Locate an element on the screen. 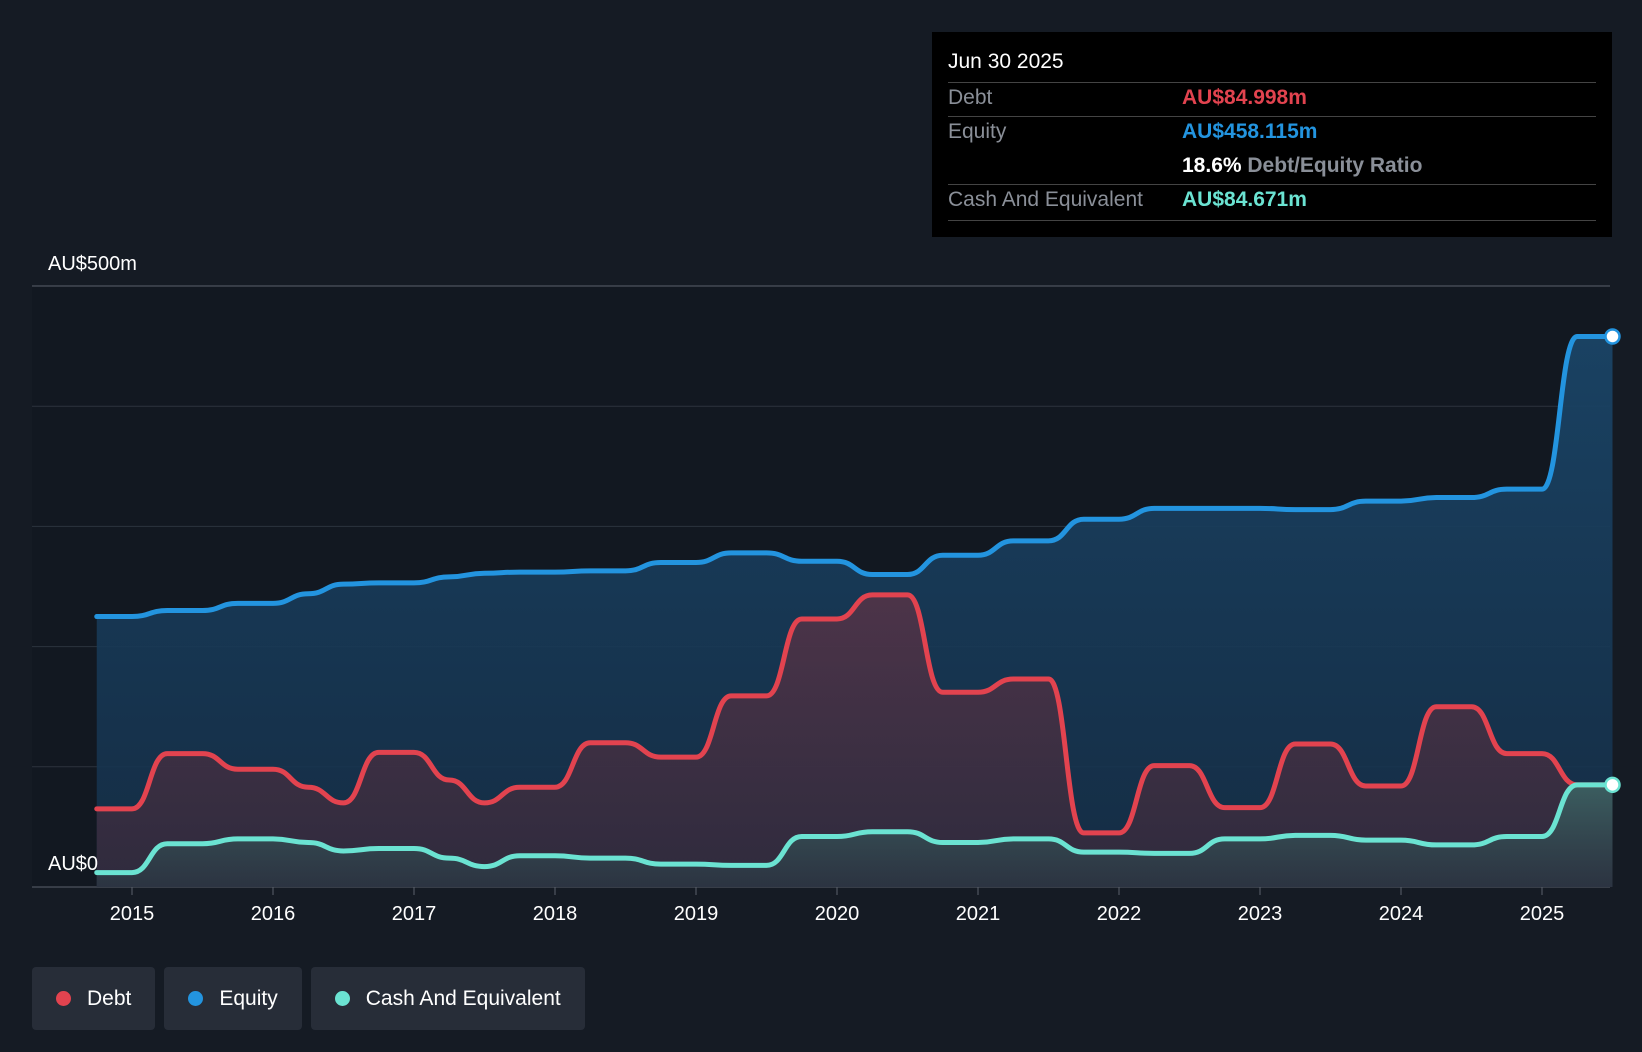  x-tick-label: 2020 is located at coordinates (837, 914).